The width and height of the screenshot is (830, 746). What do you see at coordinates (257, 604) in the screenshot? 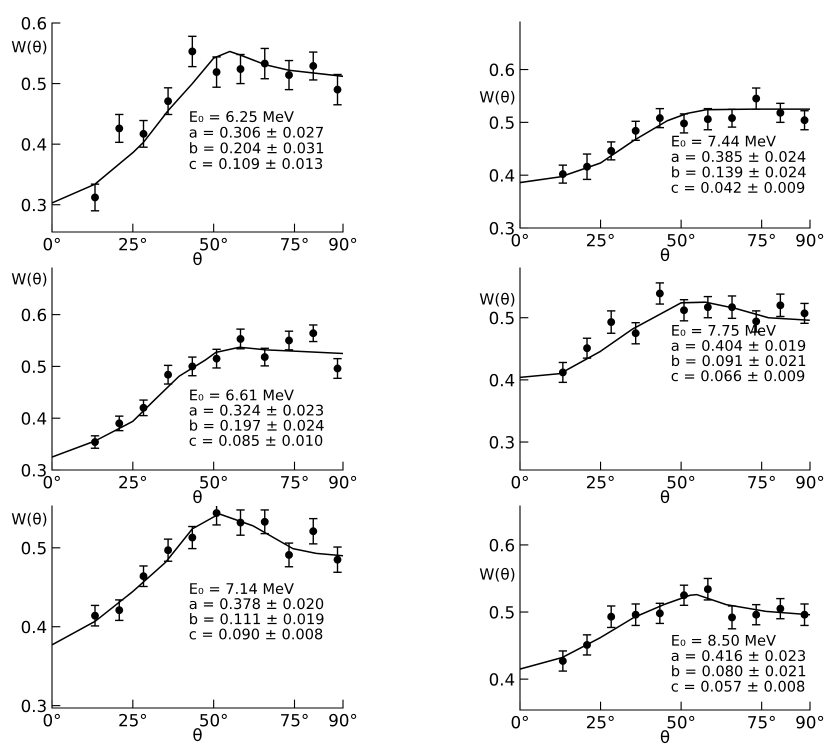
I see `annotation: a = 0.378 ± 0.020` at bounding box center [257, 604].